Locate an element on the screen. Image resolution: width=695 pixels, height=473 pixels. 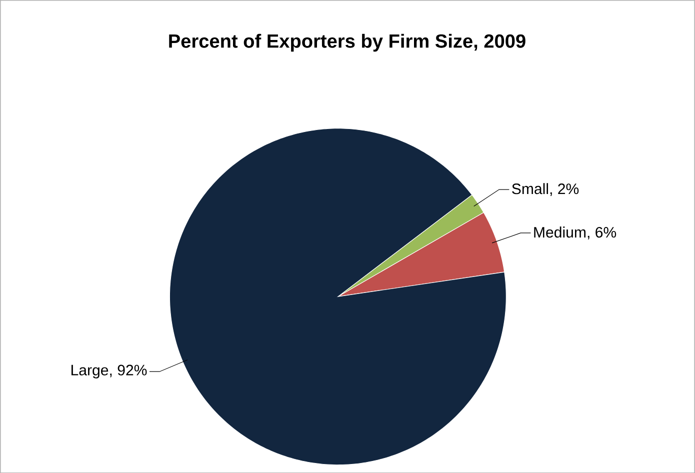
slice-label: Medium, 6% is located at coordinates (575, 233).